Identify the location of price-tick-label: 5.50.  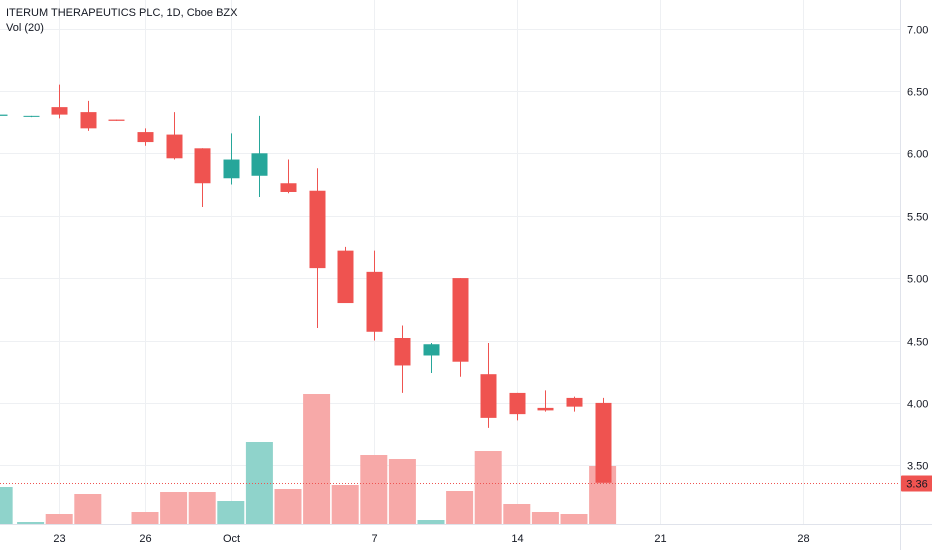
(917, 218).